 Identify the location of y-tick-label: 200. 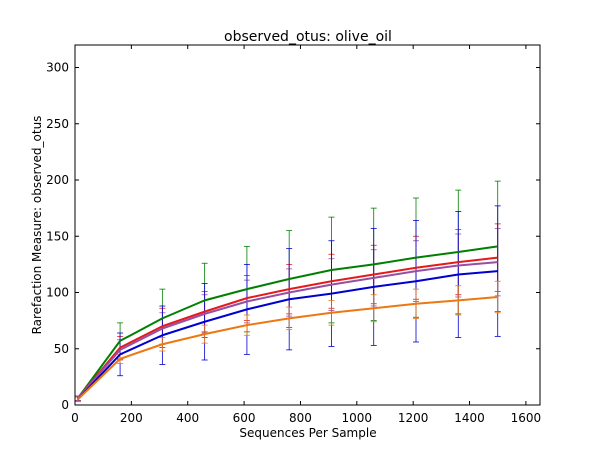
(57, 180).